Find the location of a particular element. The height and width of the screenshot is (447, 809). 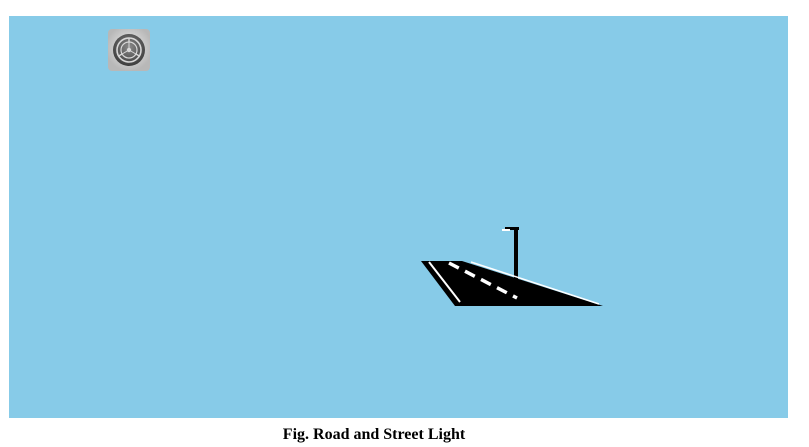

street-light-arm is located at coordinates (512, 228).